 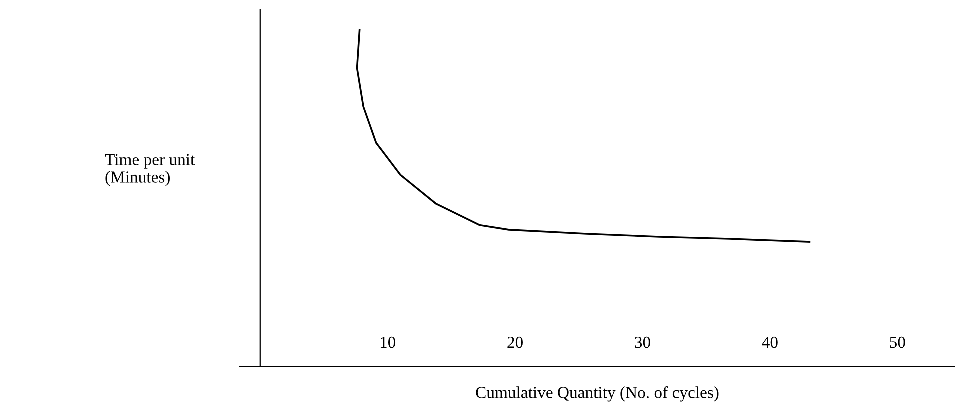 I want to click on x-tick-label: 20, so click(x=515, y=342).